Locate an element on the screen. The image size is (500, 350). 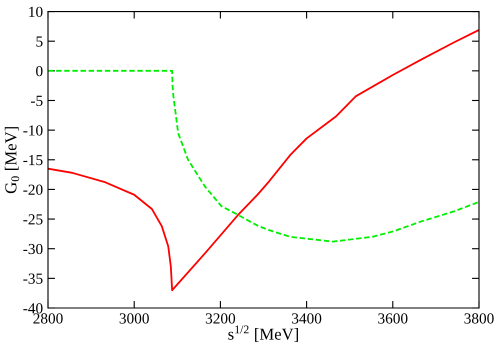
y-tick-label: 10 is located at coordinates (36, 11).